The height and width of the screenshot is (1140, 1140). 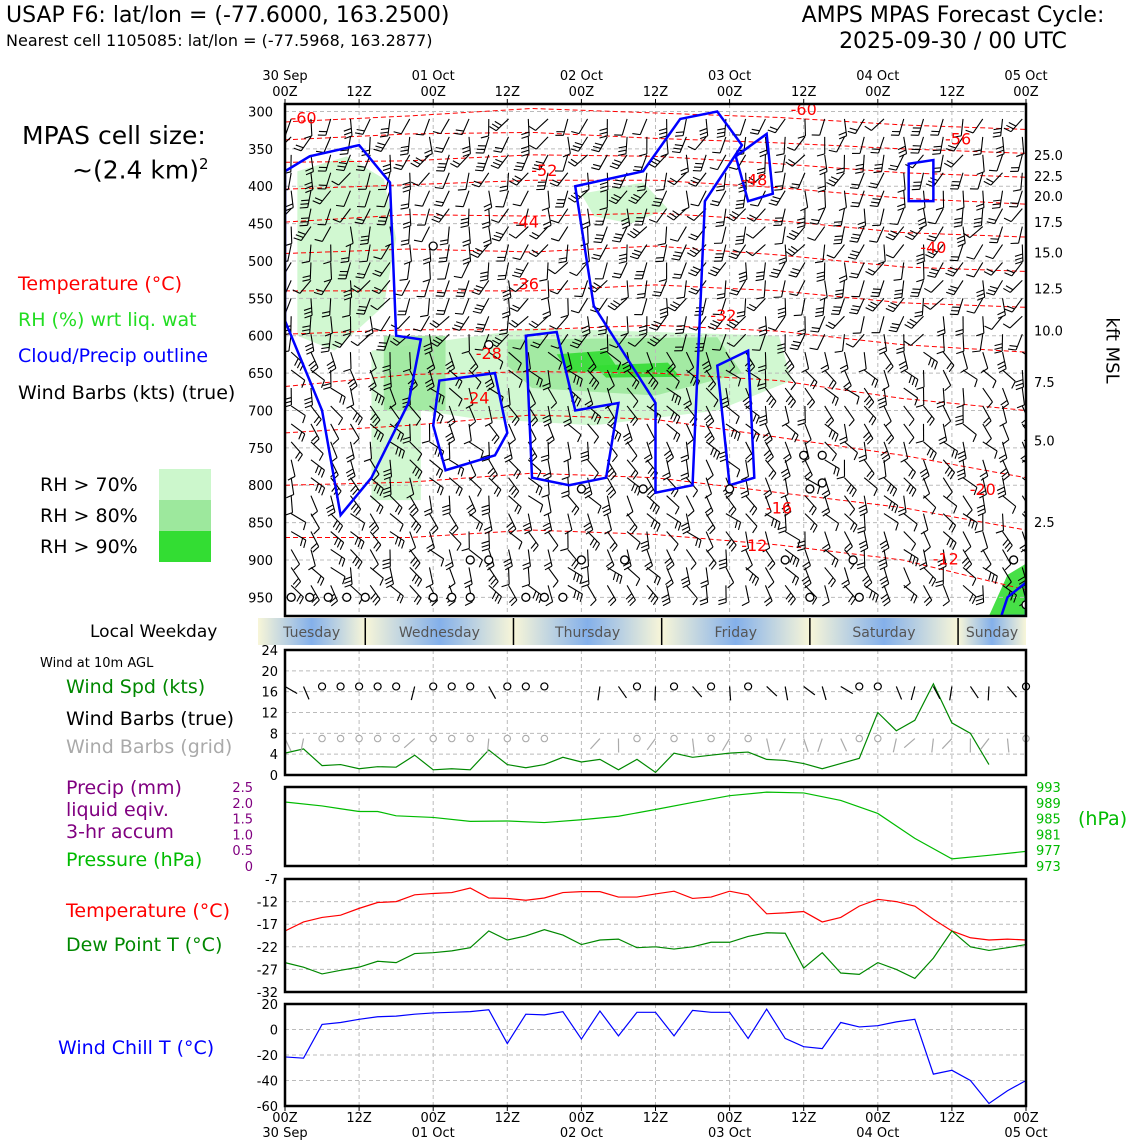 What do you see at coordinates (340, 686) in the screenshot?
I see `wind-calm-true` at bounding box center [340, 686].